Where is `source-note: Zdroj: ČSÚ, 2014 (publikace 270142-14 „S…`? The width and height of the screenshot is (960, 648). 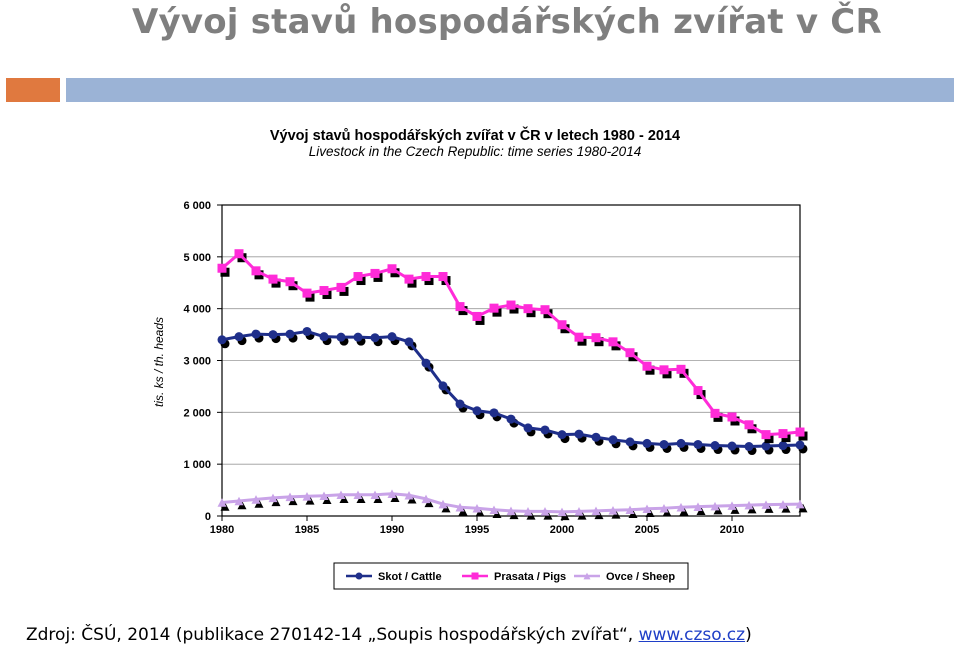
source-note: Zdroj: ČSÚ, 2014 (publikace 270142-14 „S… is located at coordinates (389, 635).